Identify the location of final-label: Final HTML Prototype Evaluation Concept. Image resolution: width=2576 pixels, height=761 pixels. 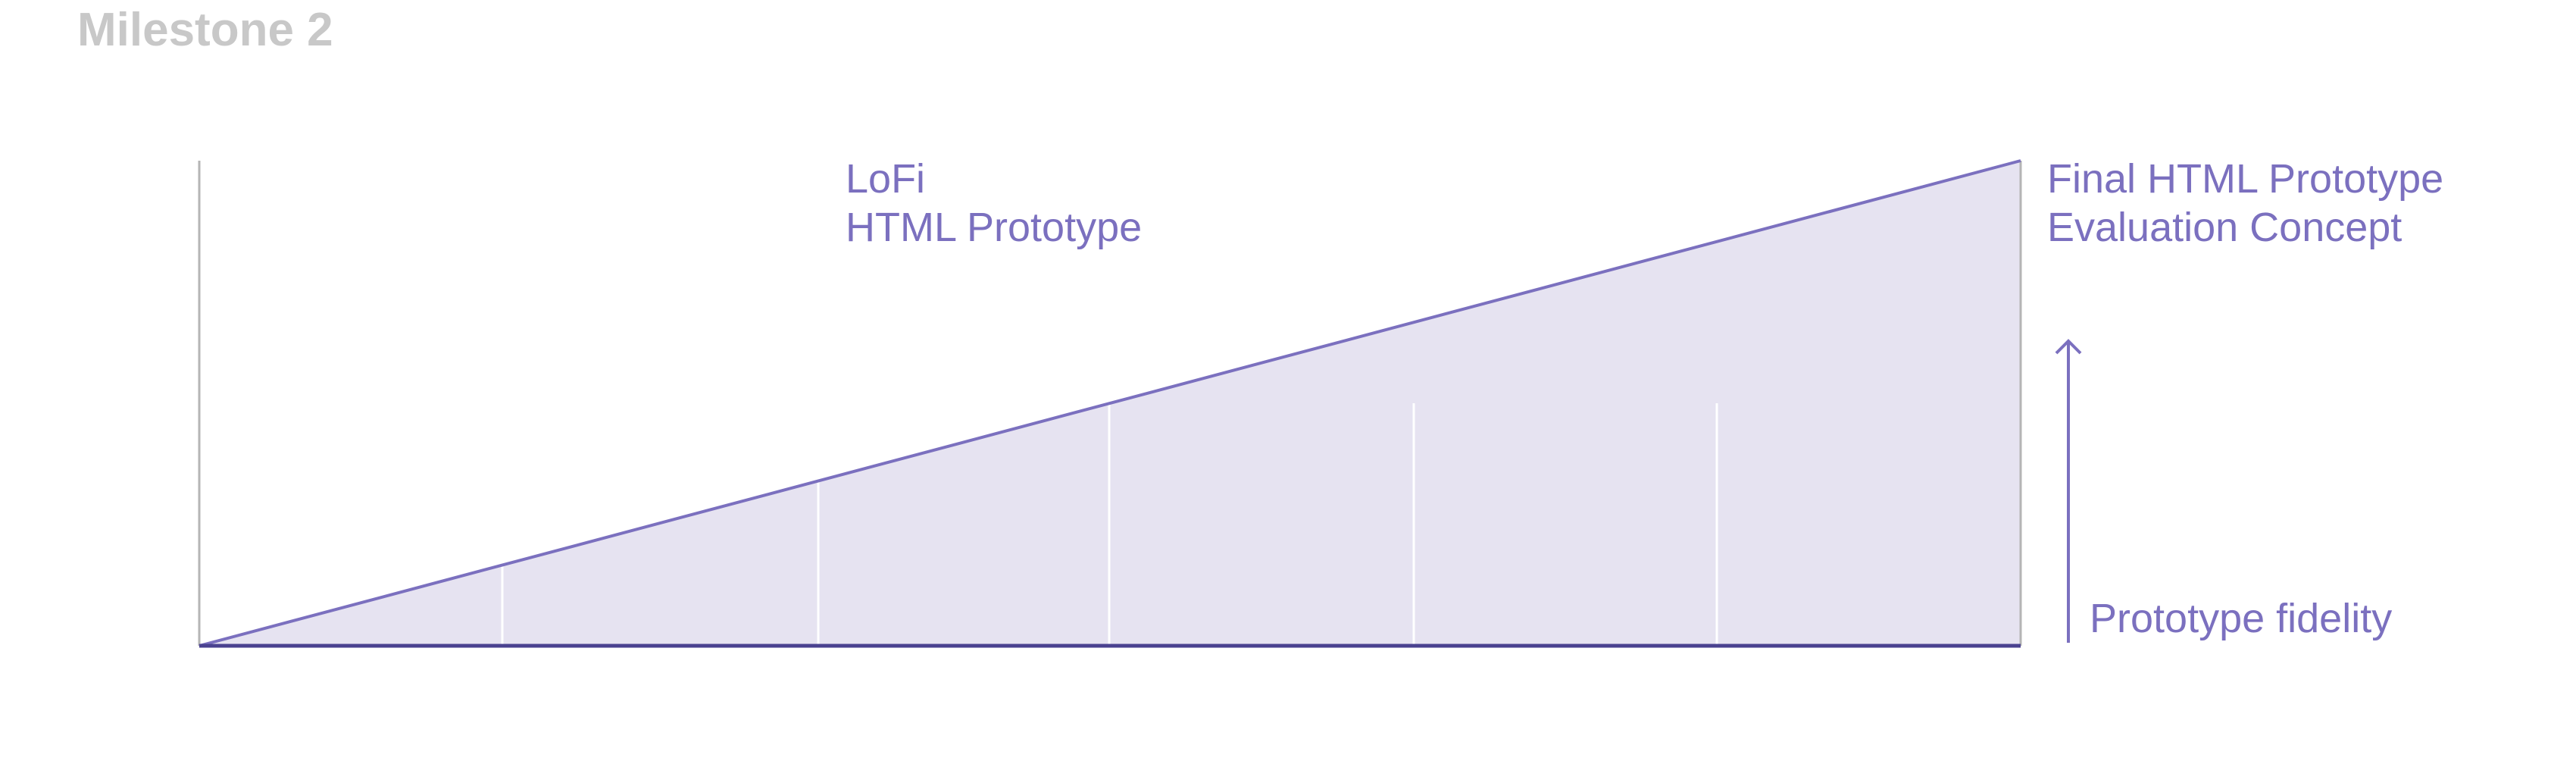
(2245, 203).